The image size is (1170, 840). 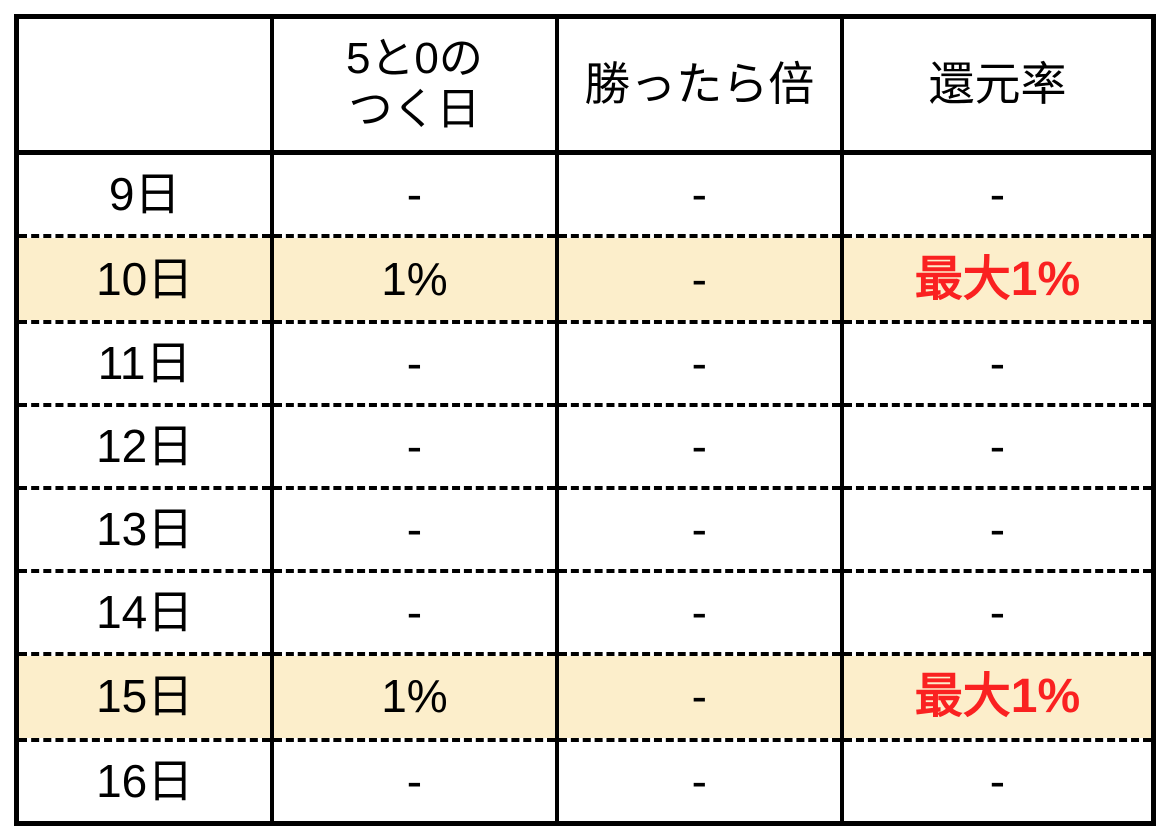 What do you see at coordinates (144, 278) in the screenshot?
I see `cell-day: 10日` at bounding box center [144, 278].